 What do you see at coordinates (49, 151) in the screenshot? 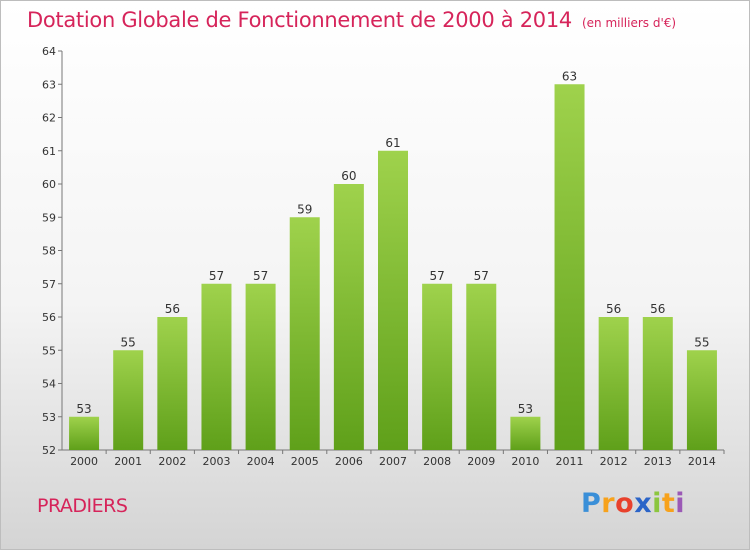
I see `y-tick-label: 61` at bounding box center [49, 151].